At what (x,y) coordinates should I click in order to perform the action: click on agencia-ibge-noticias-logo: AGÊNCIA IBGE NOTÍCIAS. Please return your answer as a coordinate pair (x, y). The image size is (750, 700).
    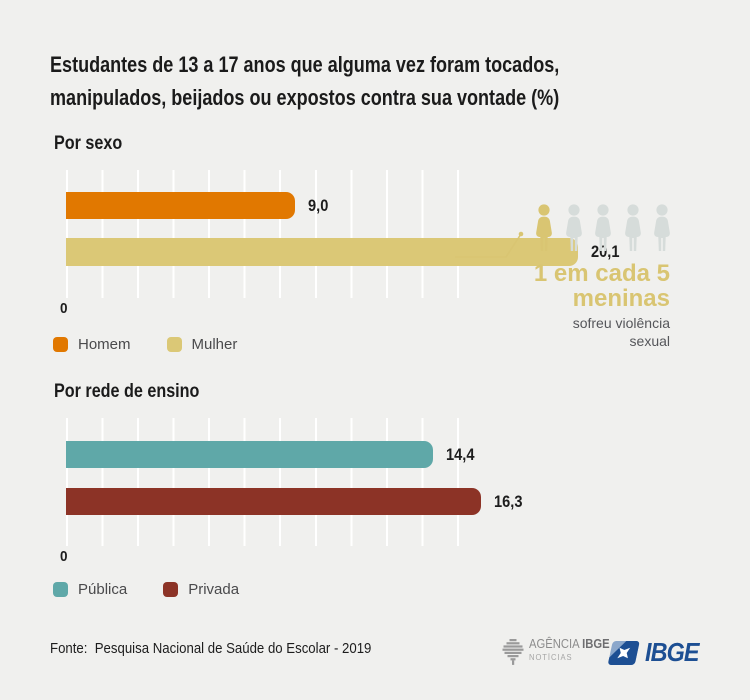
    Looking at the image, I should click on (560, 651).